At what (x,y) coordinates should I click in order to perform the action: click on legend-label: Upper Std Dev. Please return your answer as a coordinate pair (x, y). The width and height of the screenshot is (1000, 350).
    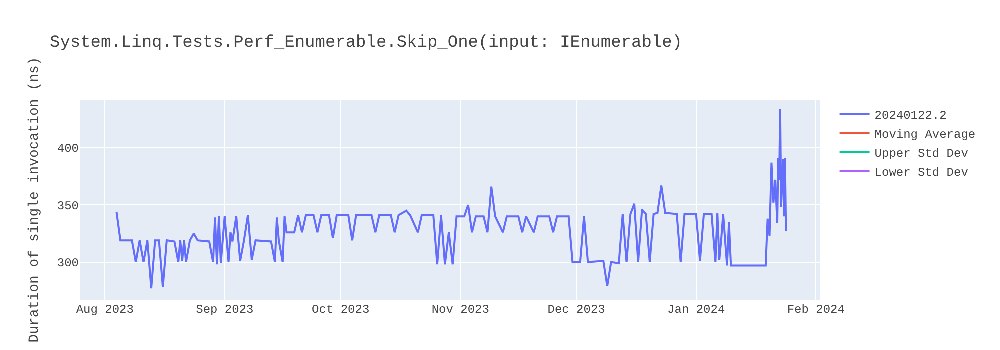
    Looking at the image, I should click on (921, 154).